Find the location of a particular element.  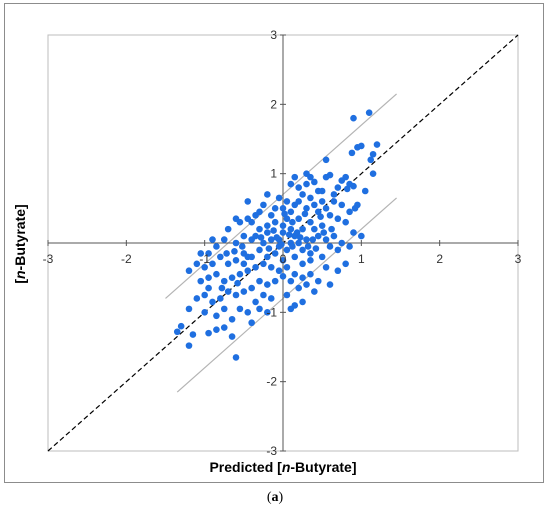

x-tick-label: 3 is located at coordinates (518, 259).